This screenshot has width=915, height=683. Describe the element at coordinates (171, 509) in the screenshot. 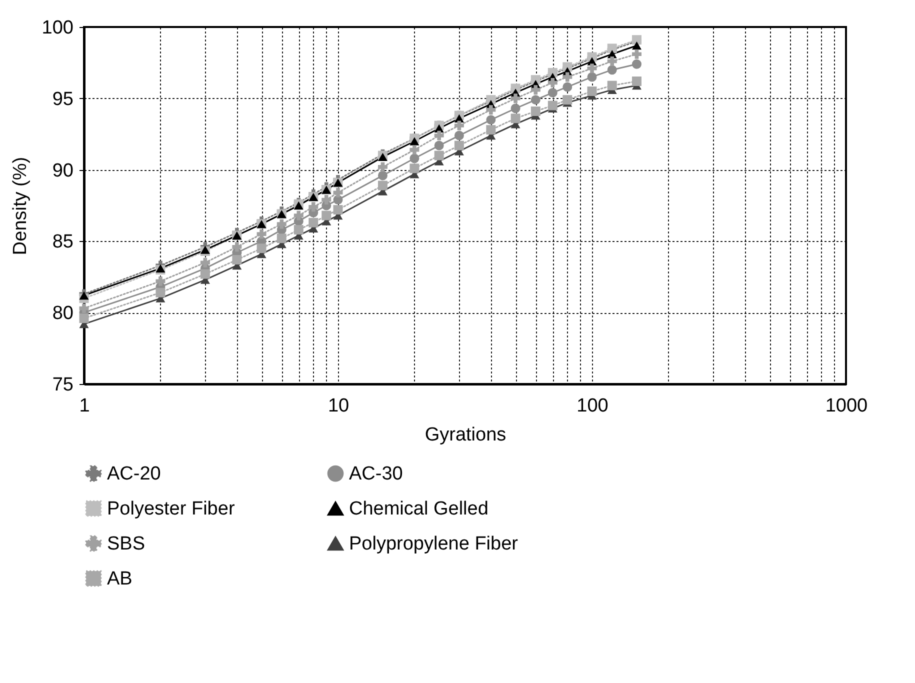

I see `legend-label: Polyester Fiber` at that location.